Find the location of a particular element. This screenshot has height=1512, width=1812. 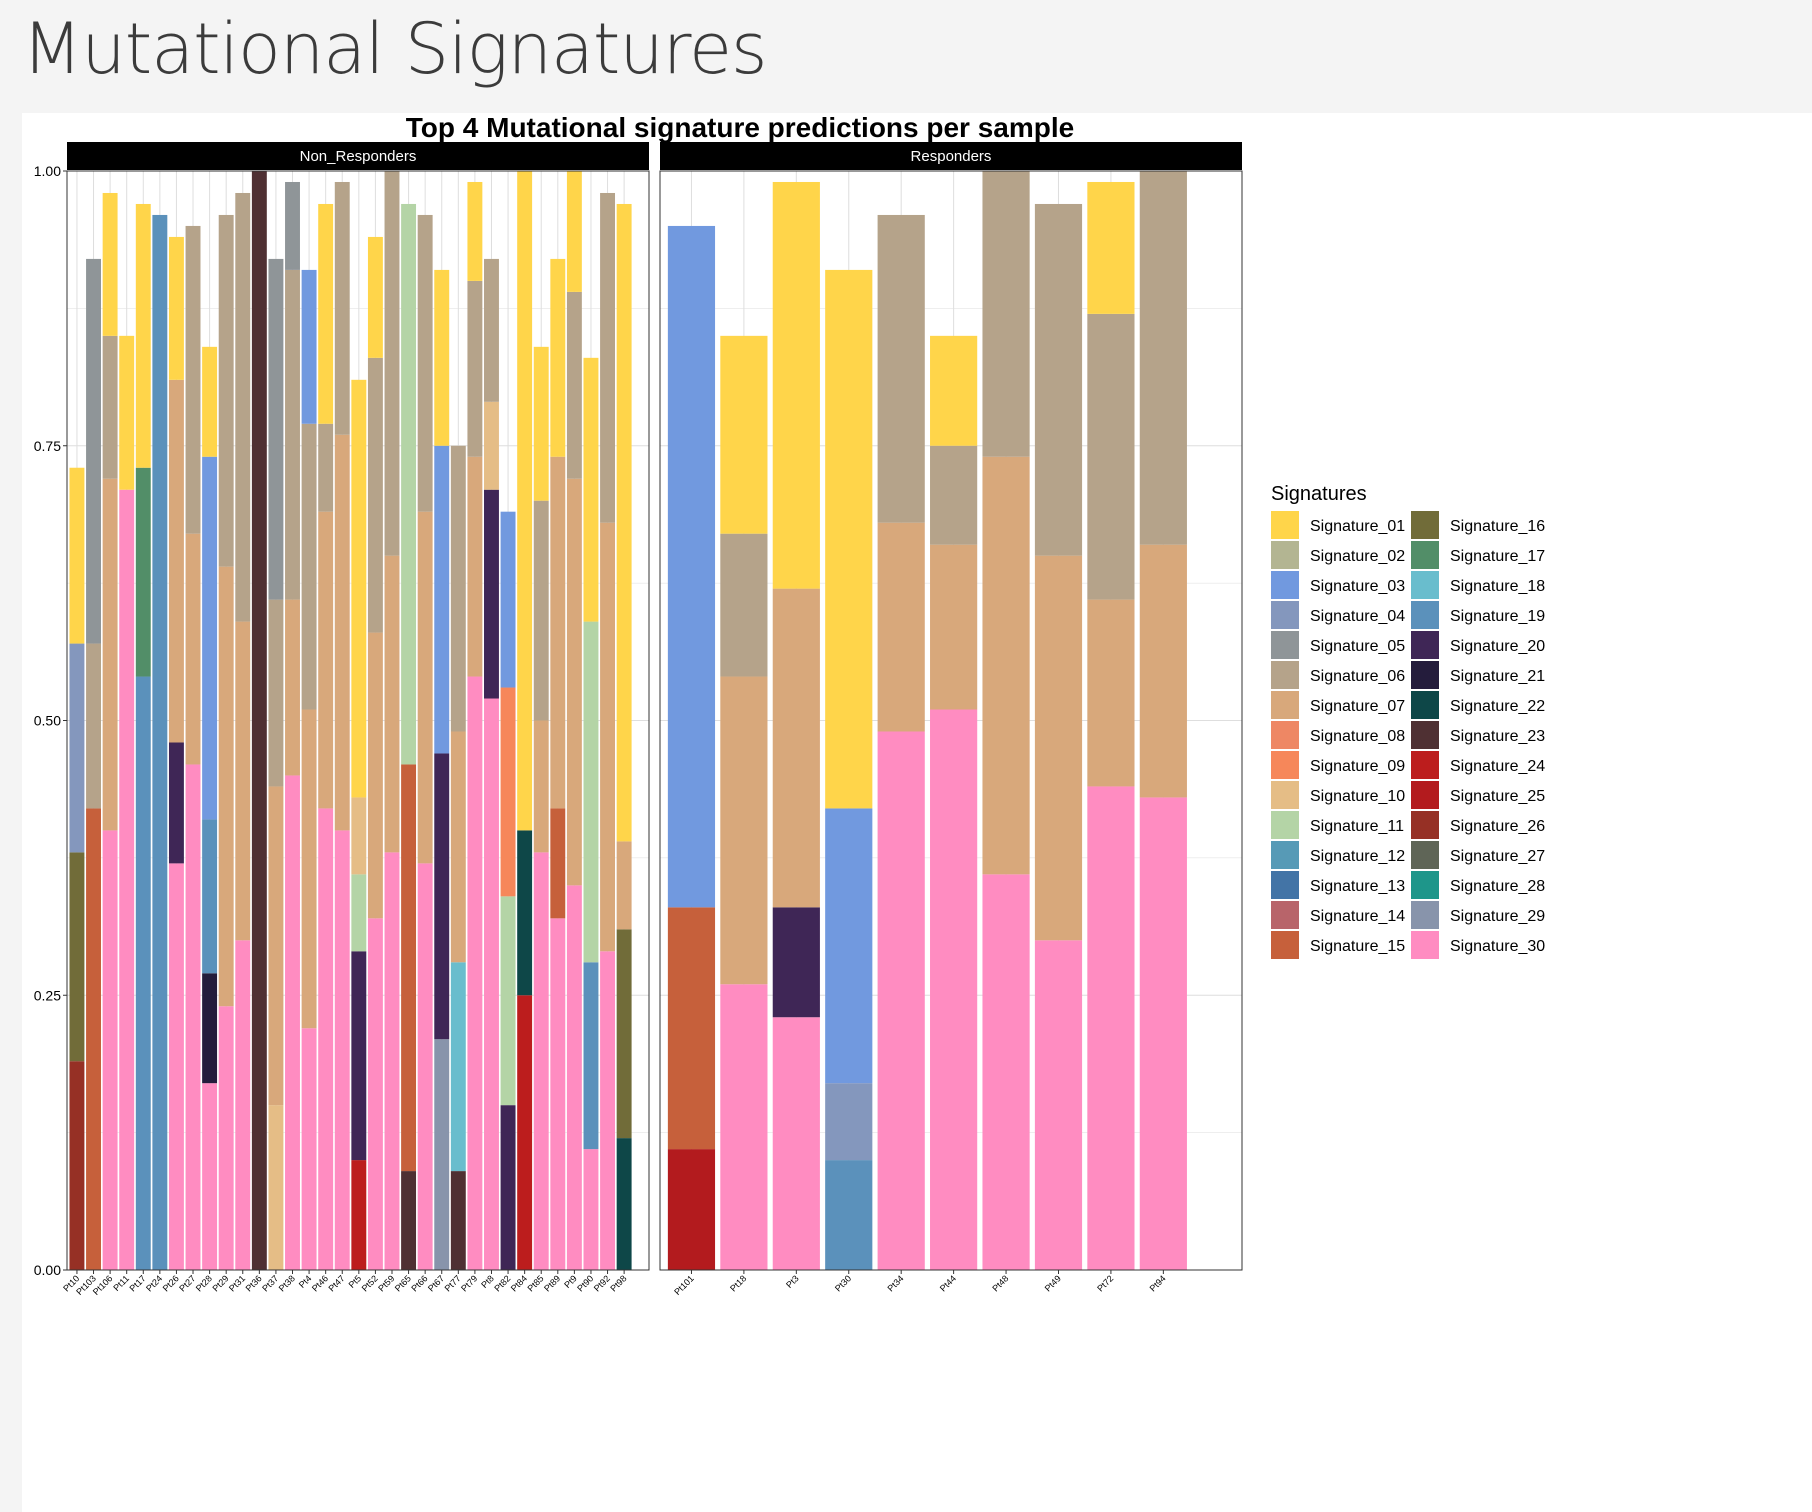

legend-label: Signature_25 is located at coordinates (1497, 796).